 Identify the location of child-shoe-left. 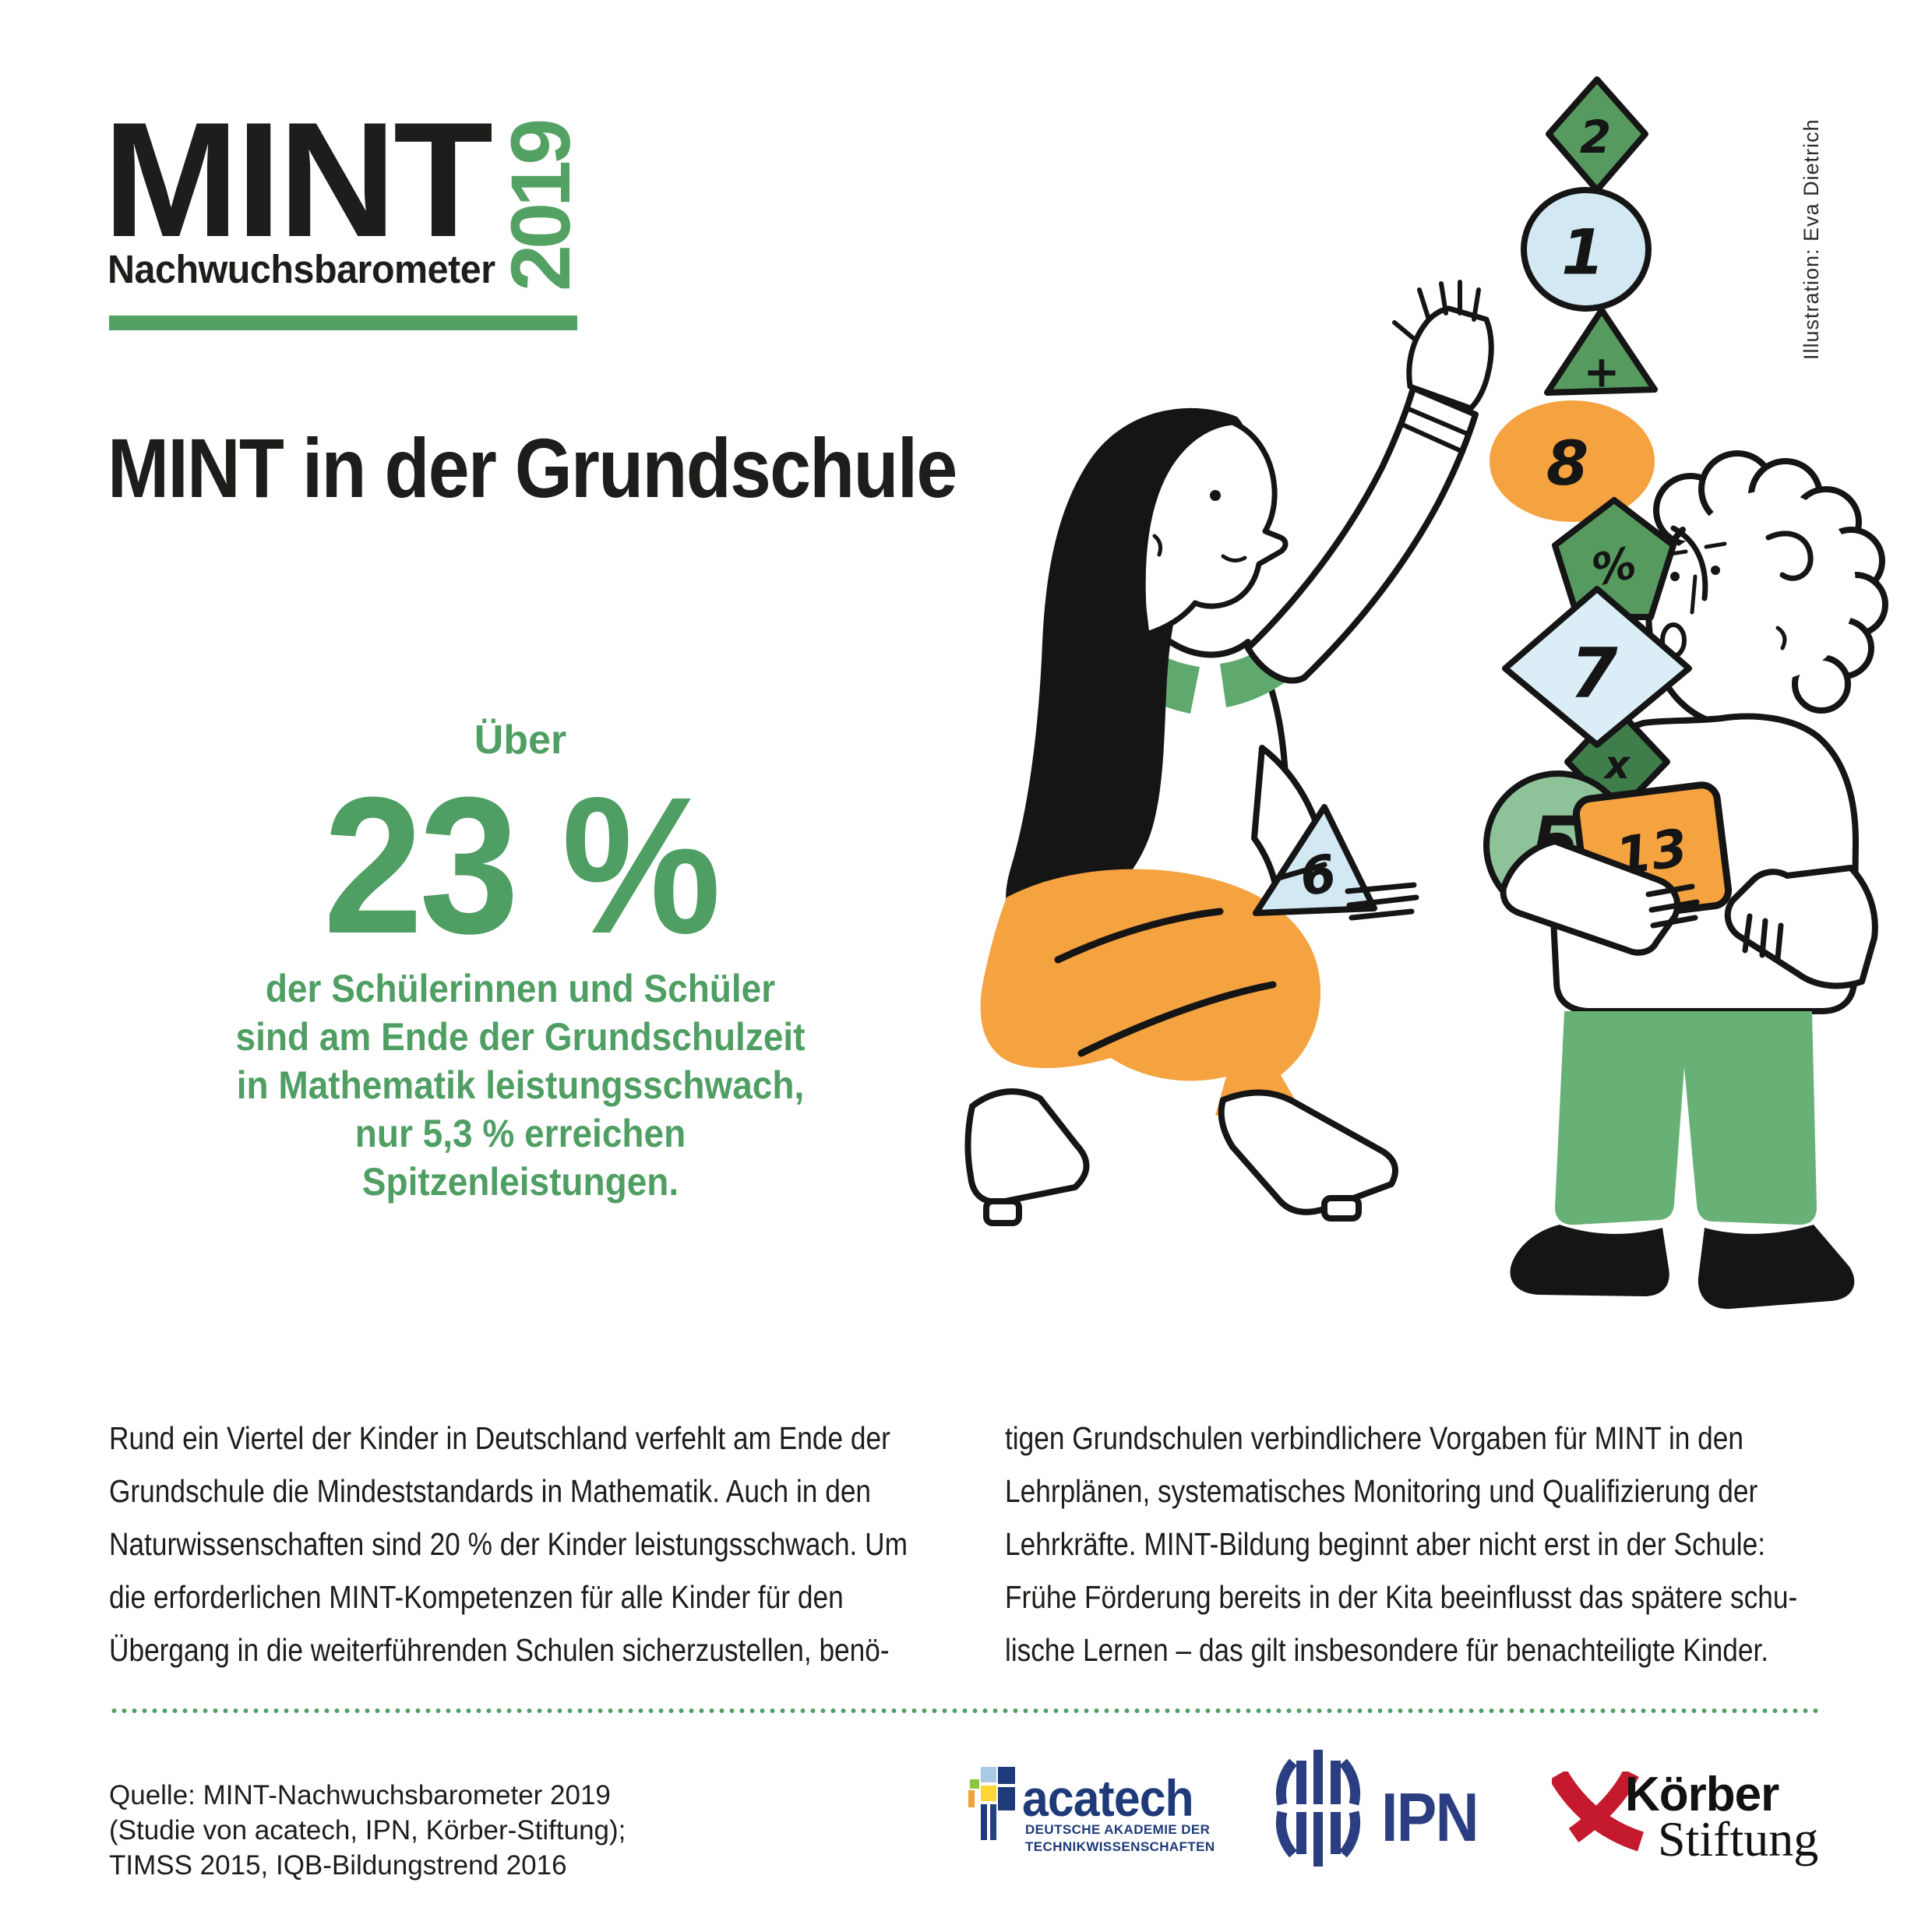
(1589, 1261).